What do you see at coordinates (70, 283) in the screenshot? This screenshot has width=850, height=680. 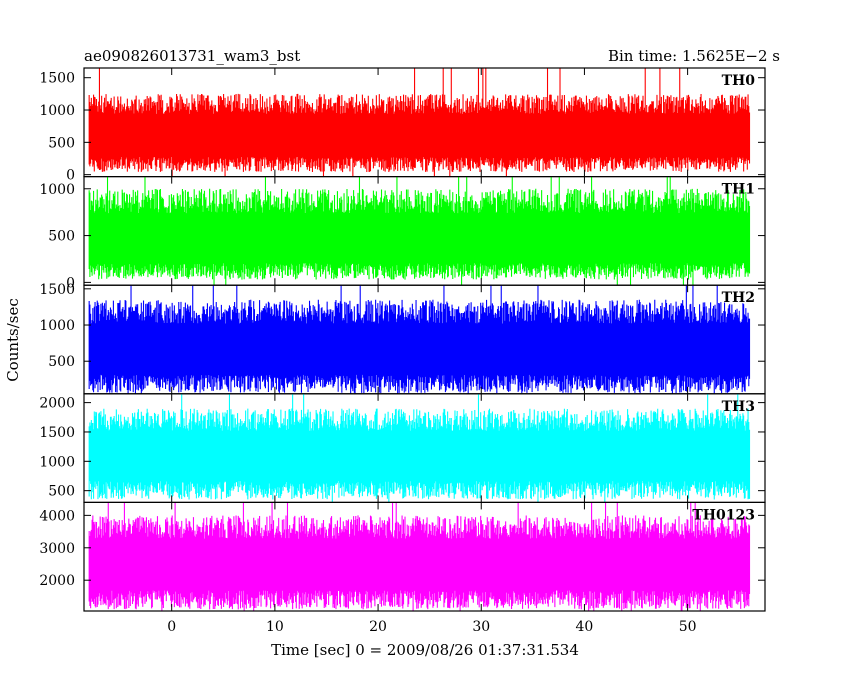 I see `y-tick-label-th1-0: 0` at bounding box center [70, 283].